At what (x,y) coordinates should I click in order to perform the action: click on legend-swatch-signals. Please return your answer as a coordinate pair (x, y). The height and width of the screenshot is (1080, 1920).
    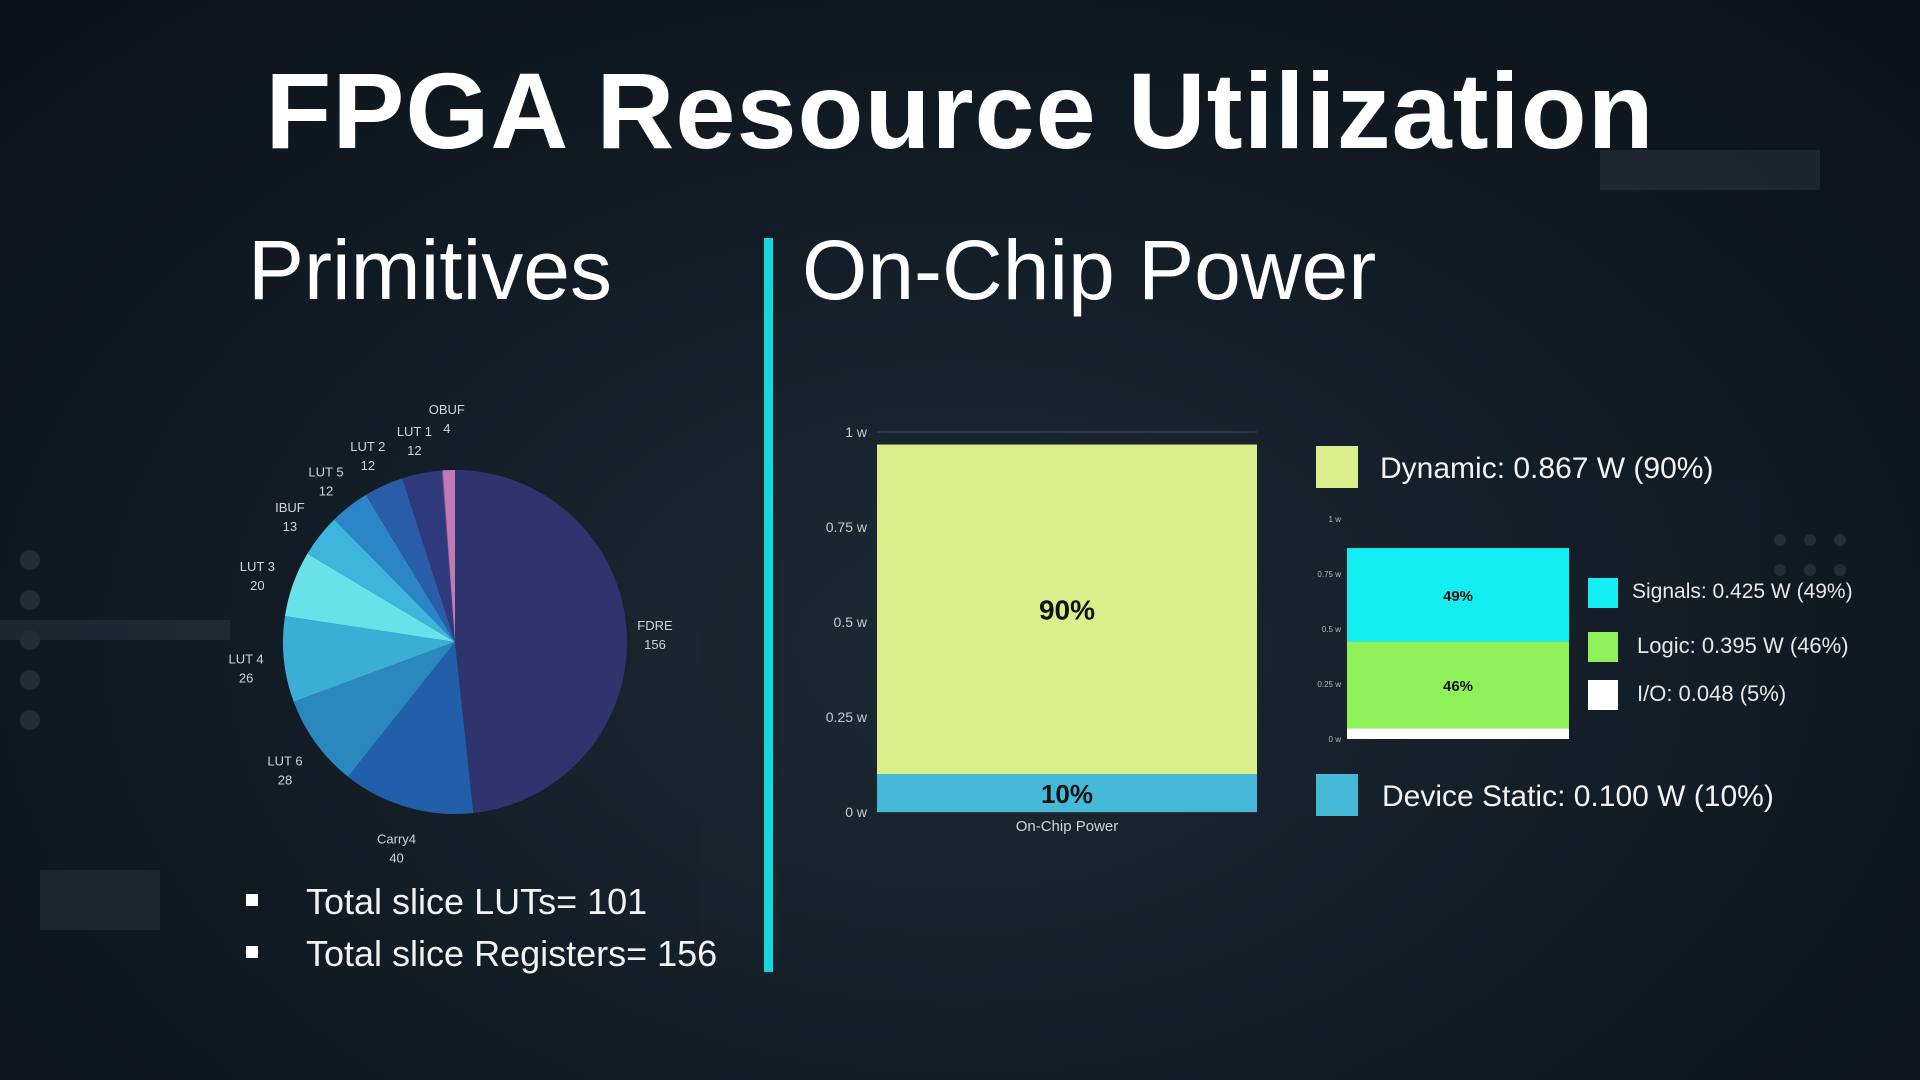
    Looking at the image, I should click on (1603, 593).